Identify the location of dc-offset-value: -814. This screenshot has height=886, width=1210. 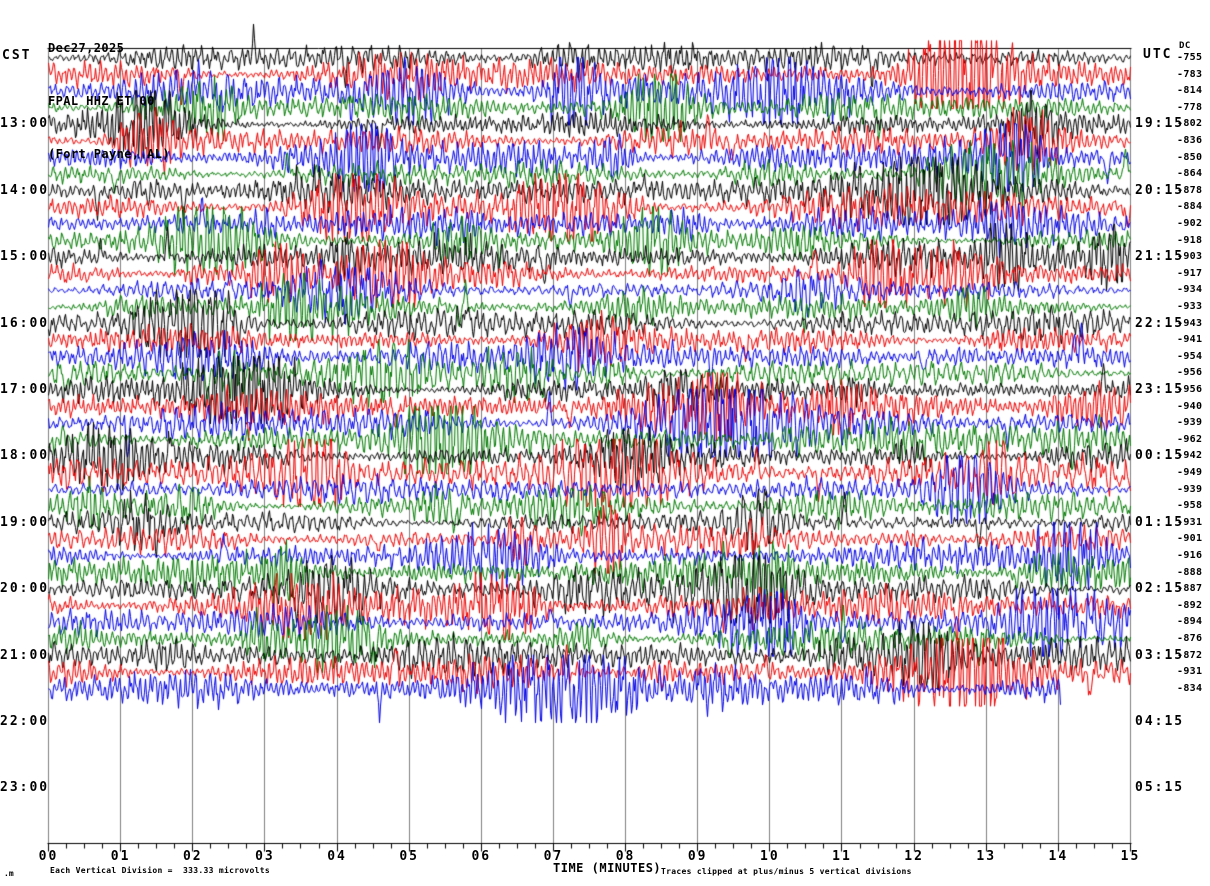
(1190, 91).